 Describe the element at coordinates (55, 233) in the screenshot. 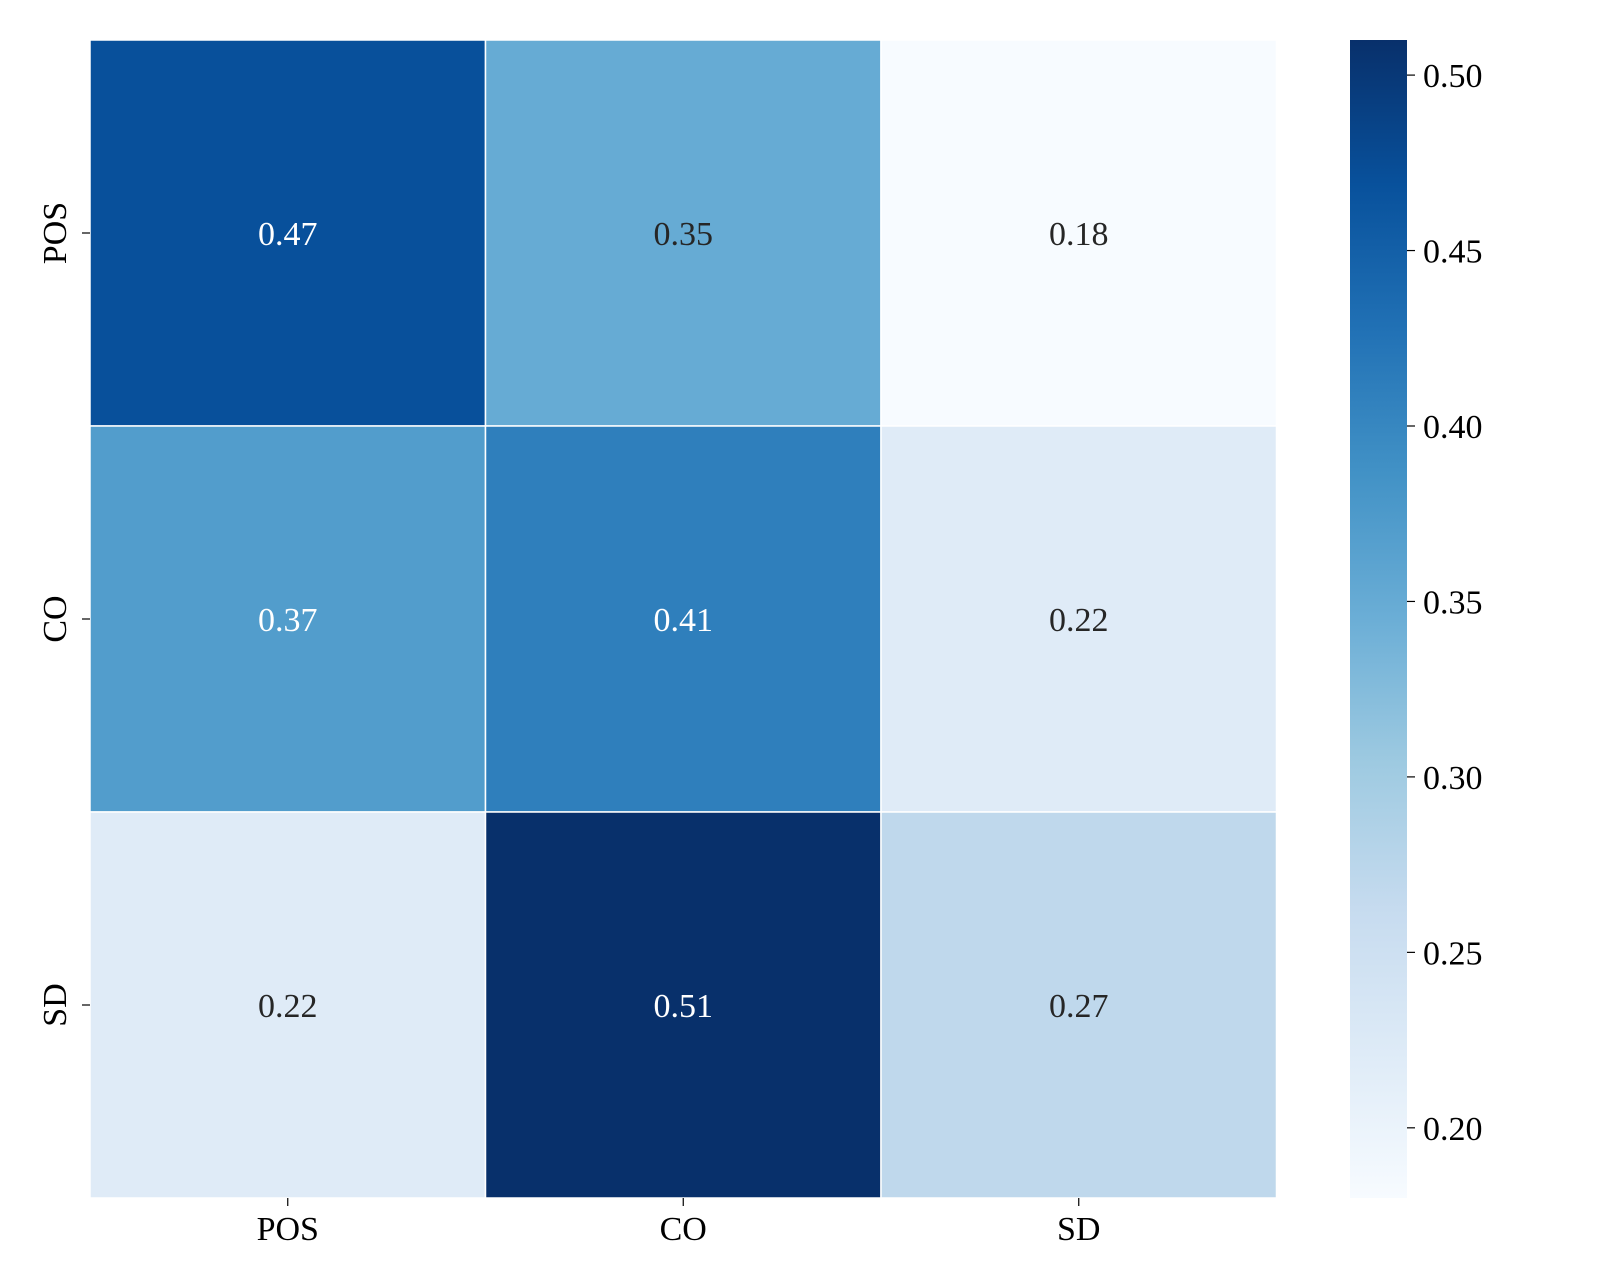

I see `y-tick-label: POS` at that location.